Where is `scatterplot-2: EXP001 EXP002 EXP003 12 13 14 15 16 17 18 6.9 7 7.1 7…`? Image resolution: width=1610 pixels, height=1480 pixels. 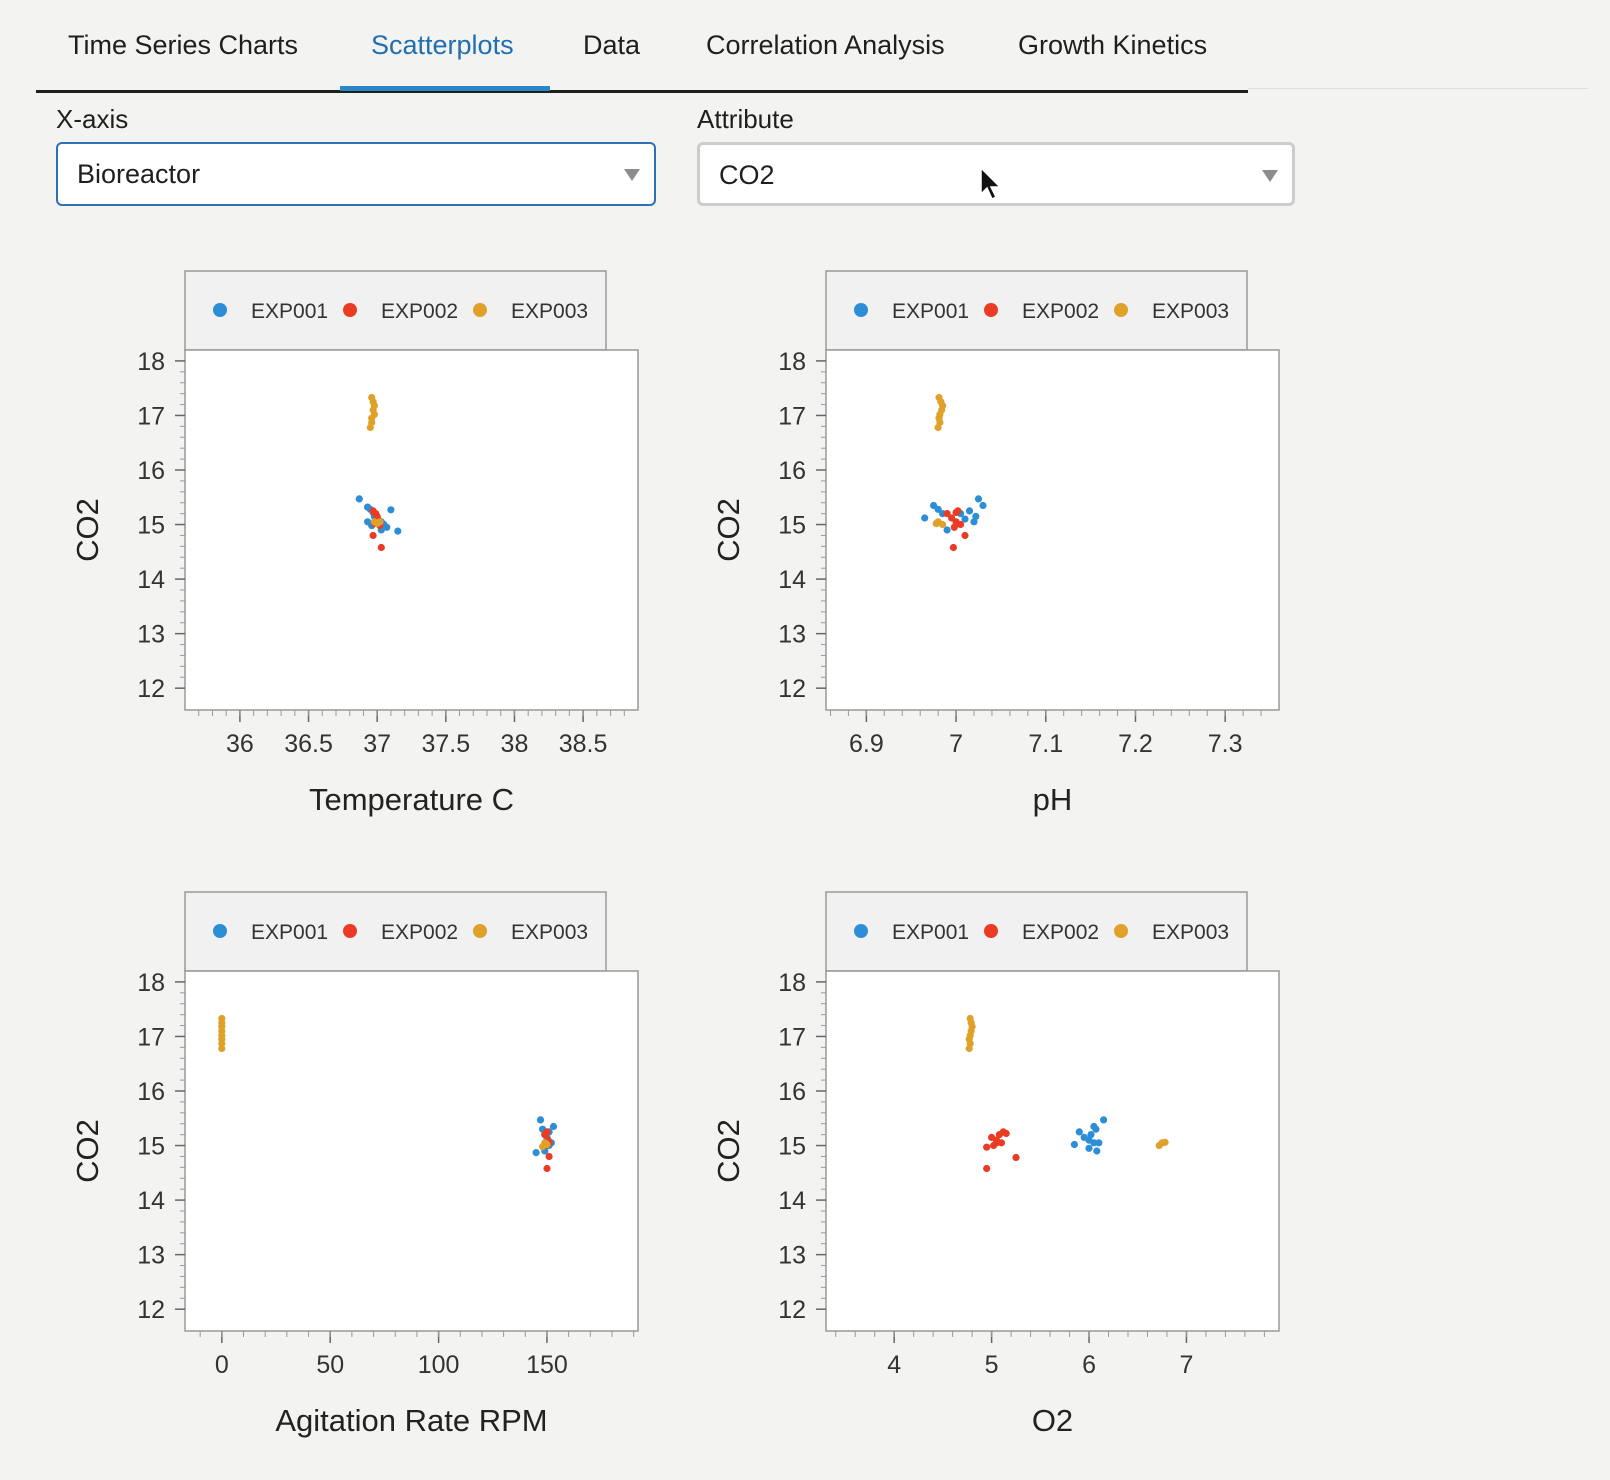 scatterplot-2: EXP001 EXP002 EXP003 12 13 14 15 16 17 18 6.9 7 7.1 7… is located at coordinates (995, 543).